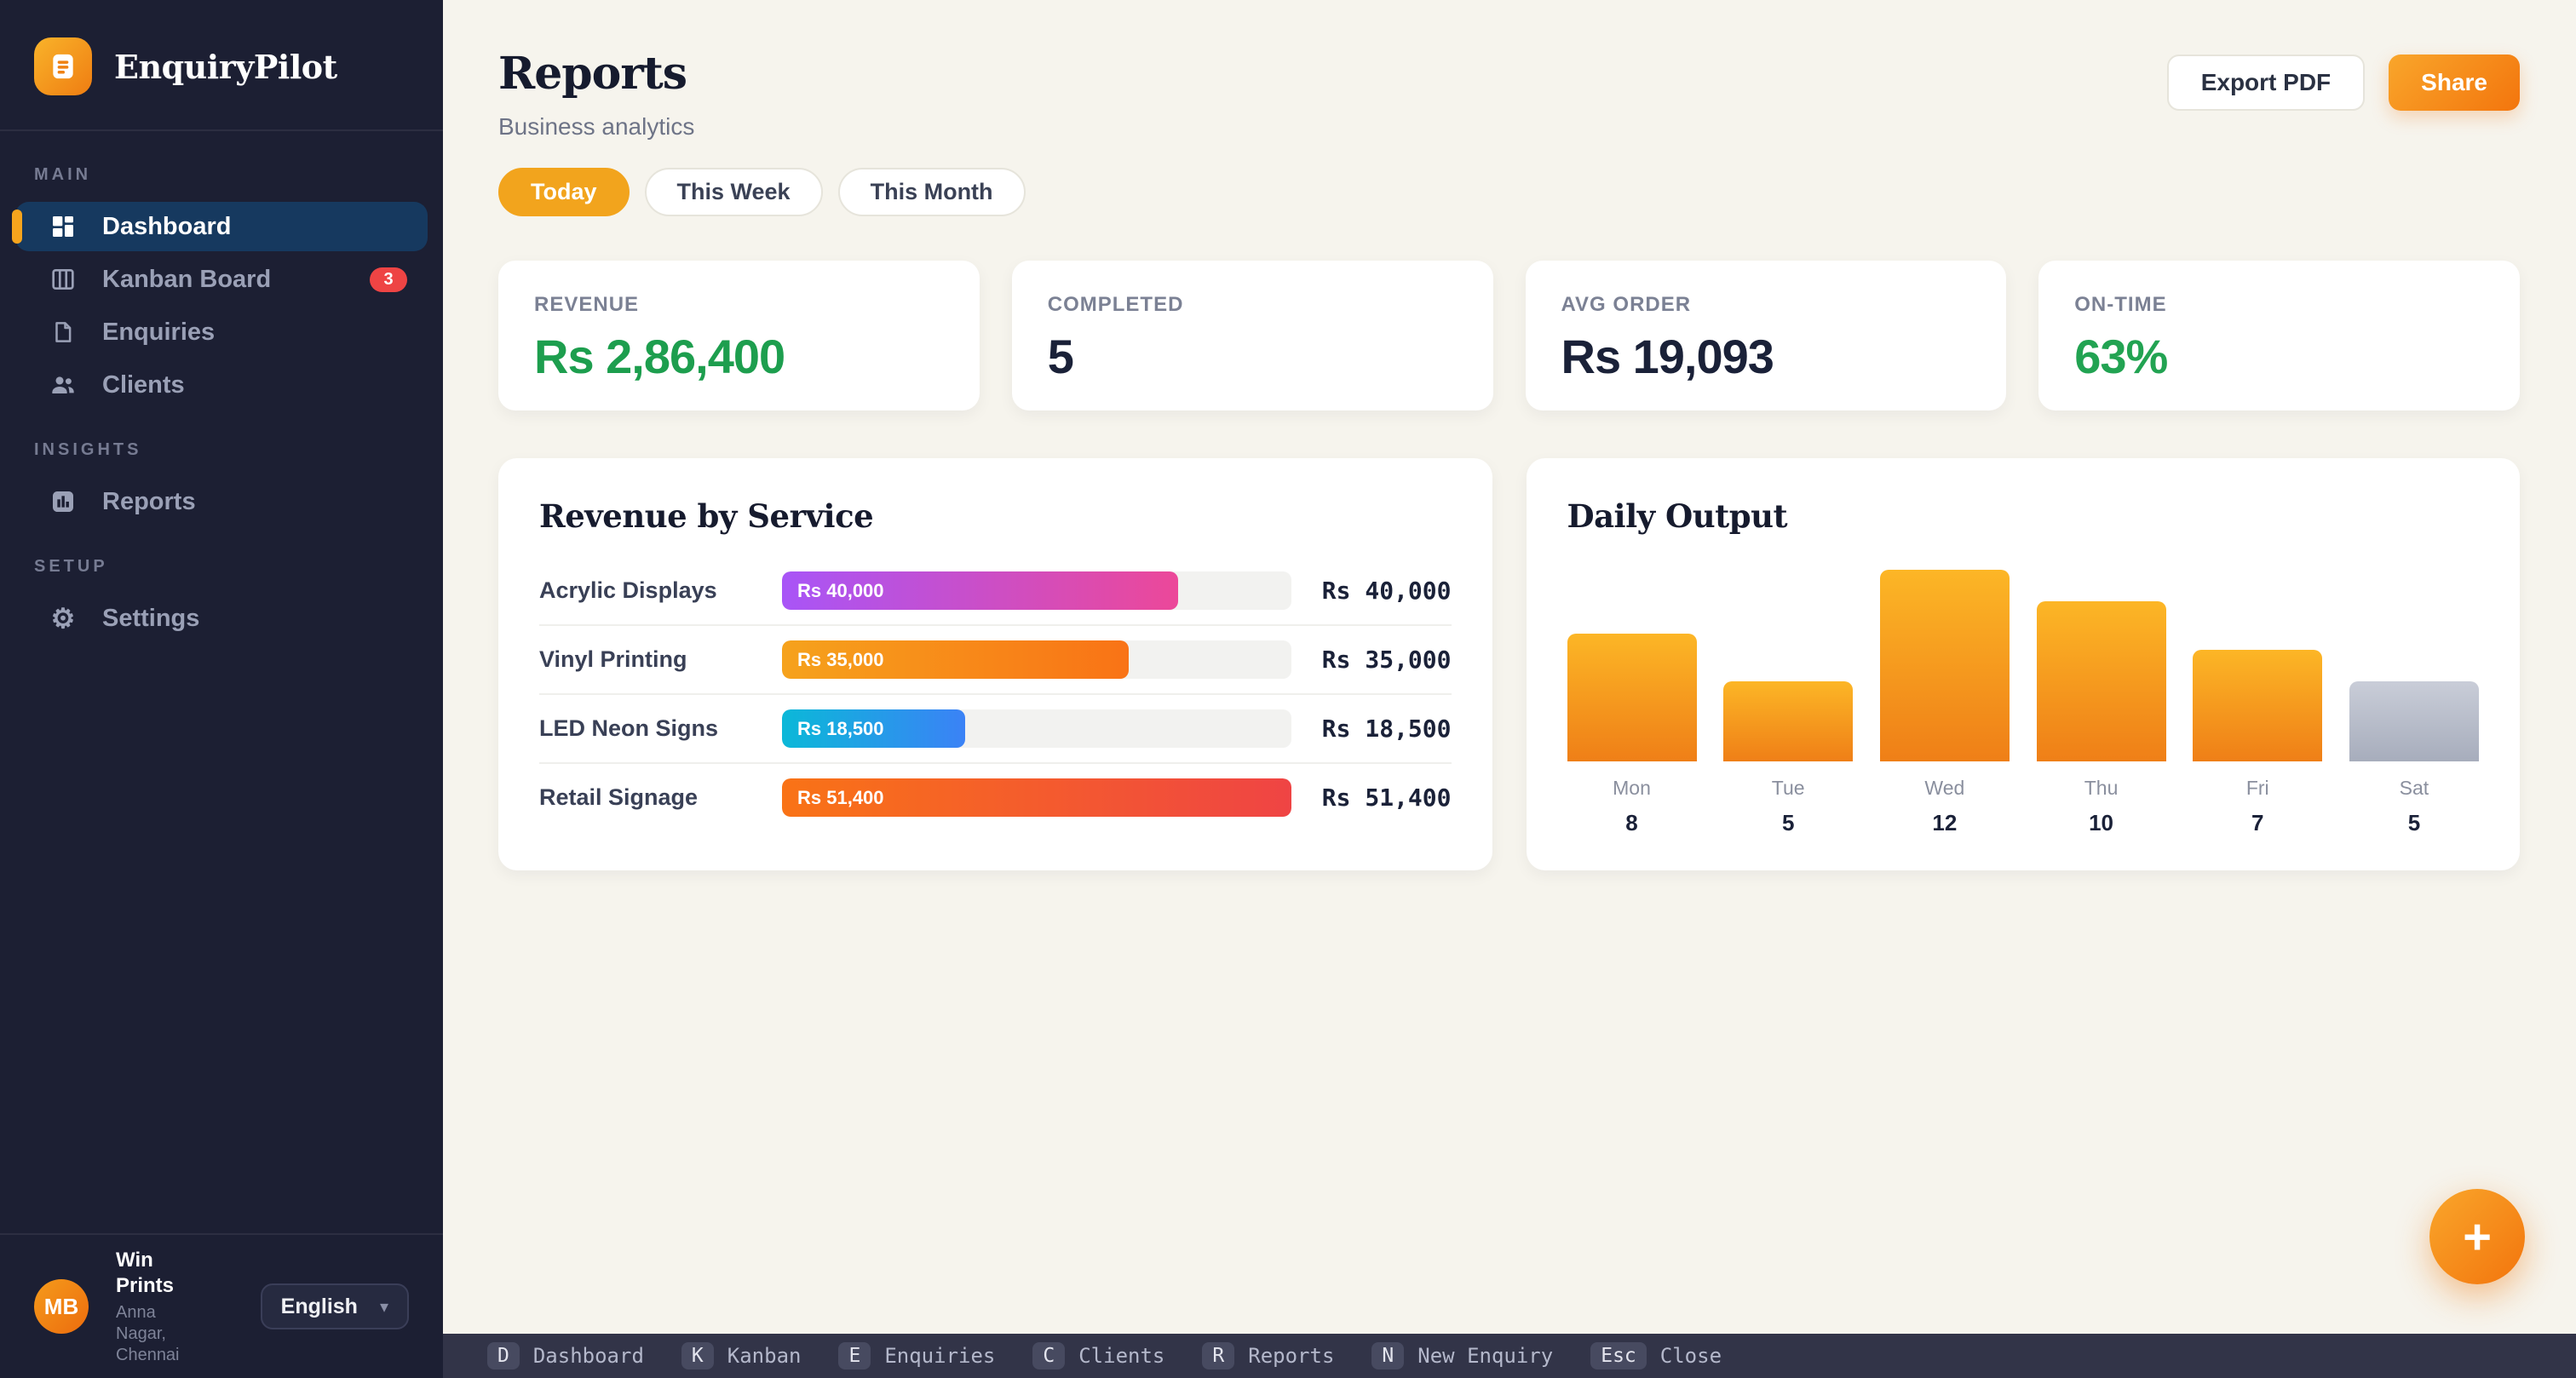  Describe the element at coordinates (1619, 1356) in the screenshot. I see `key-badge: Esc` at that location.